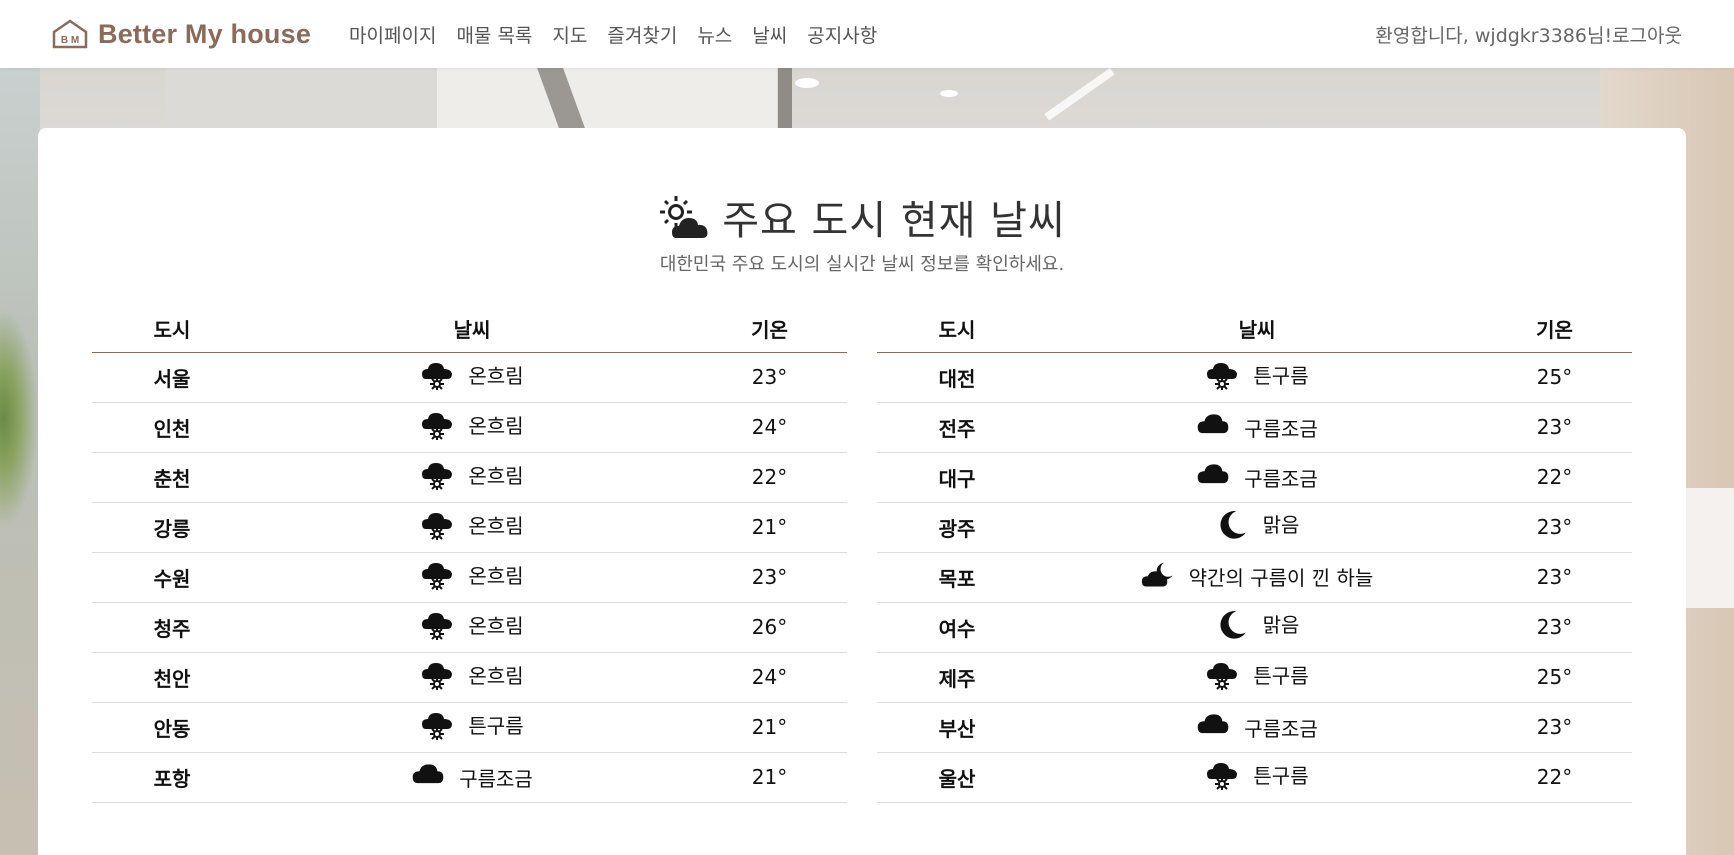 This screenshot has height=855, width=1734. I want to click on table-row: 부산 구름조금 23°, so click(1254, 727).